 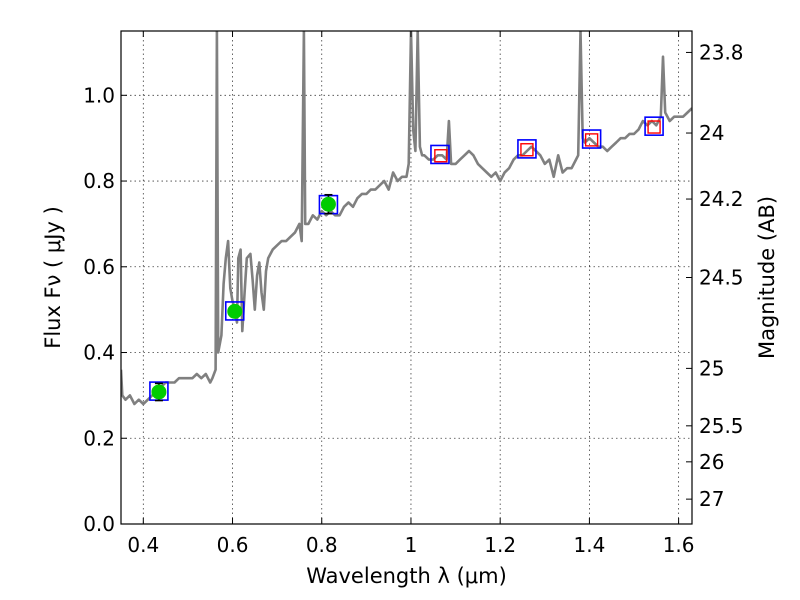 What do you see at coordinates (721, 426) in the screenshot?
I see `y2-tick-label: 25.5` at bounding box center [721, 426].